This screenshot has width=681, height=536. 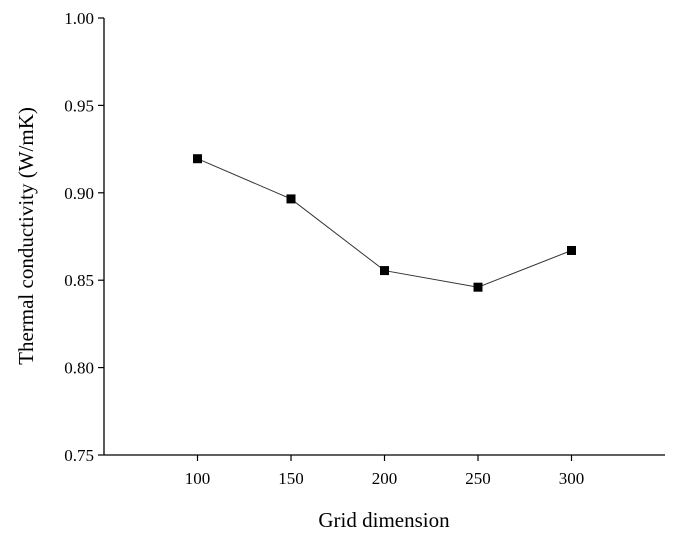 I want to click on x-tick-label: 100, so click(x=198, y=478).